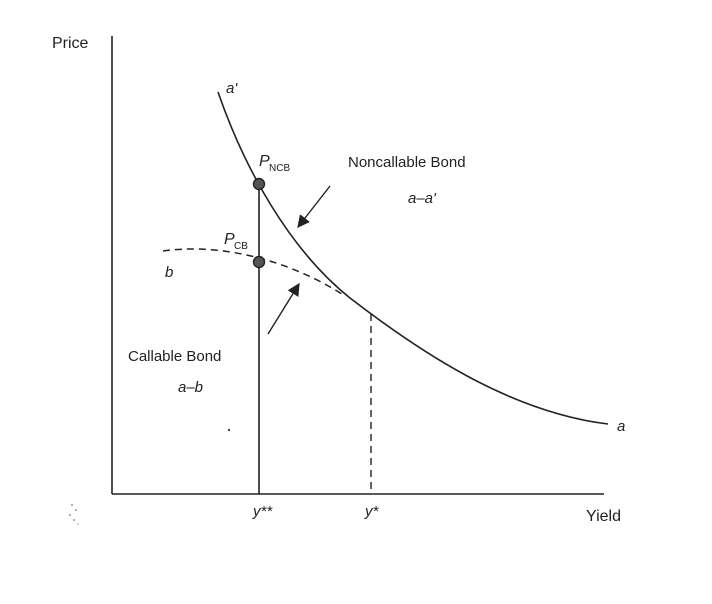 The image size is (712, 604). I want to click on noncallable-title: Noncallable Bond, so click(407, 162).